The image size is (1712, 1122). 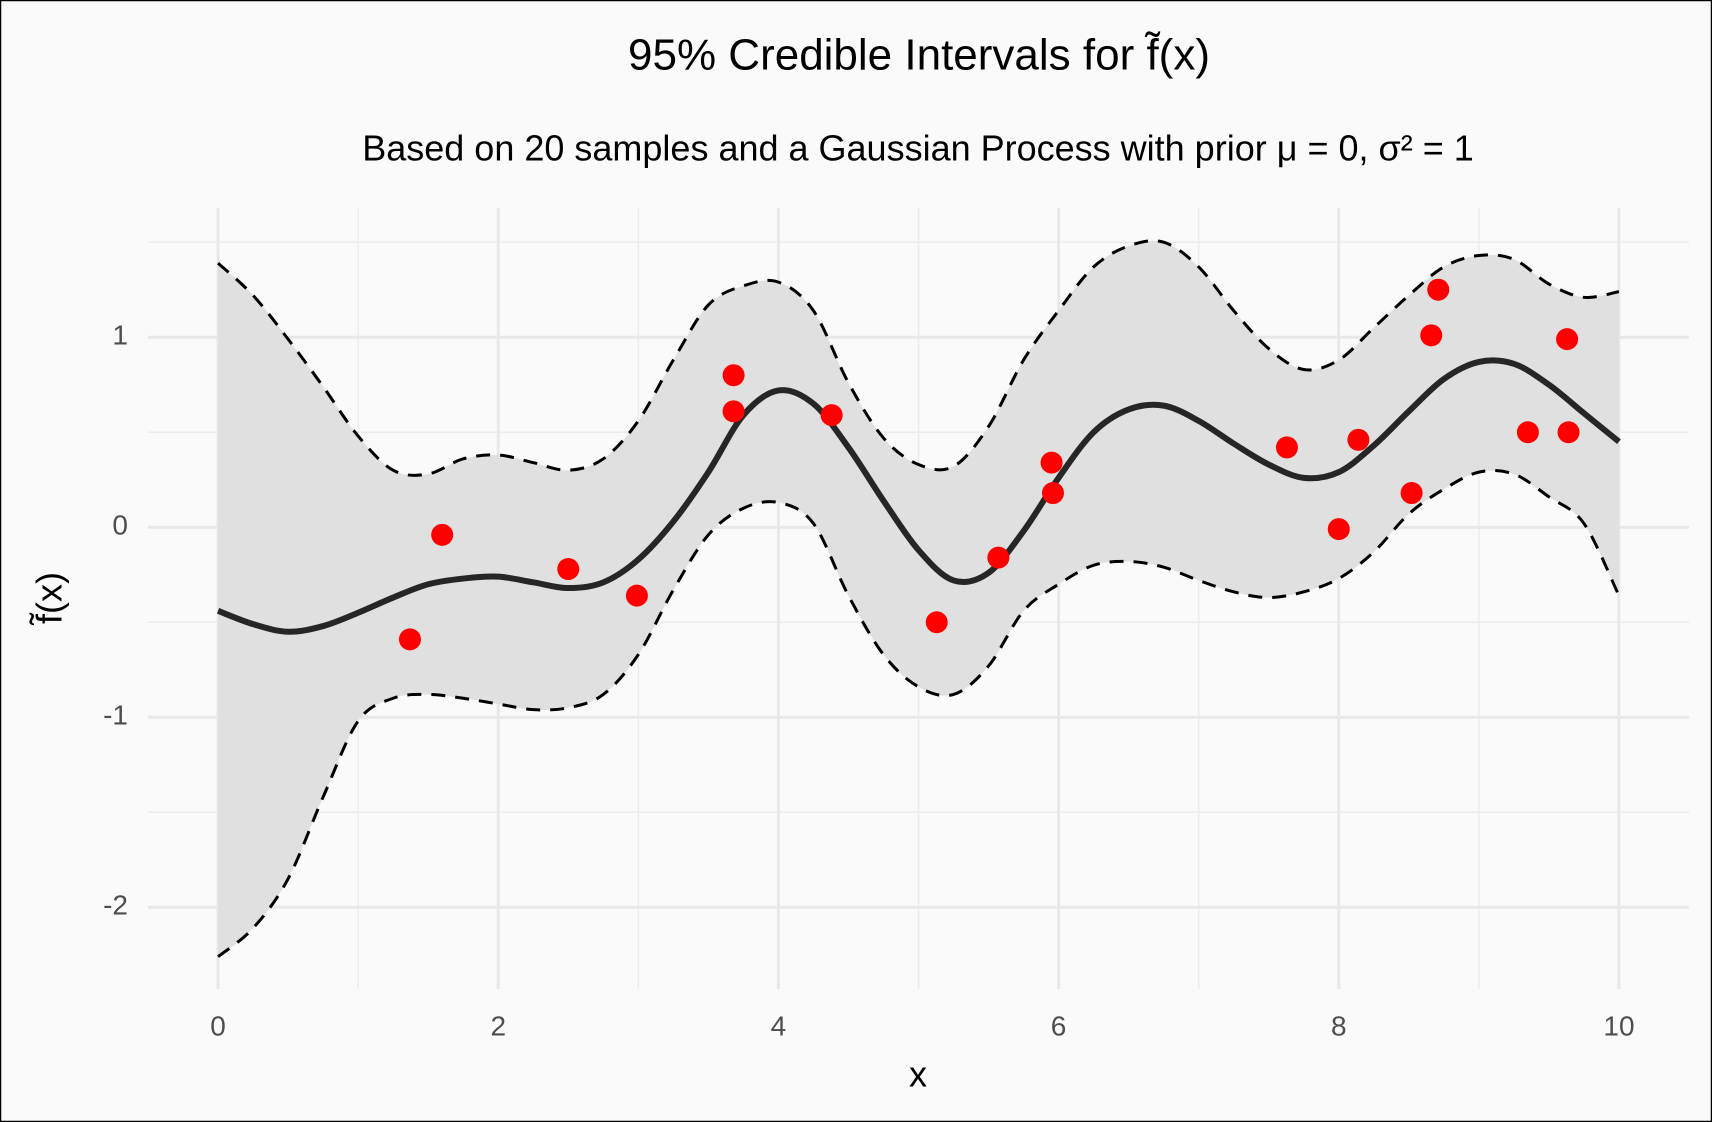 I want to click on x-tick-label: 8, so click(x=1339, y=1025).